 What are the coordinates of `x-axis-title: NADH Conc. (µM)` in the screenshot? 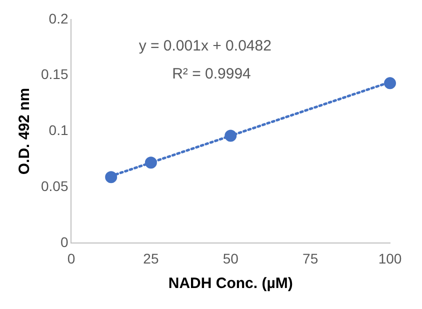 It's located at (230, 283).